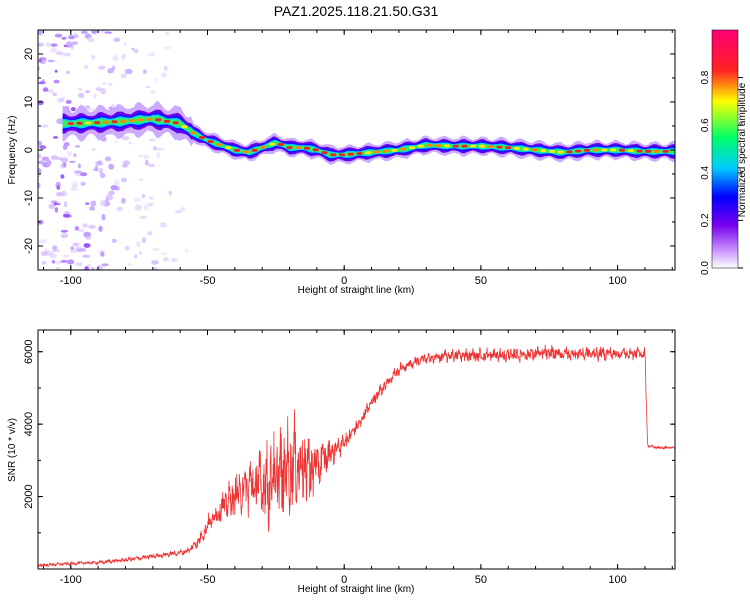  I want to click on spectrogram-y-label: Frequency (Hz), so click(12, 150).